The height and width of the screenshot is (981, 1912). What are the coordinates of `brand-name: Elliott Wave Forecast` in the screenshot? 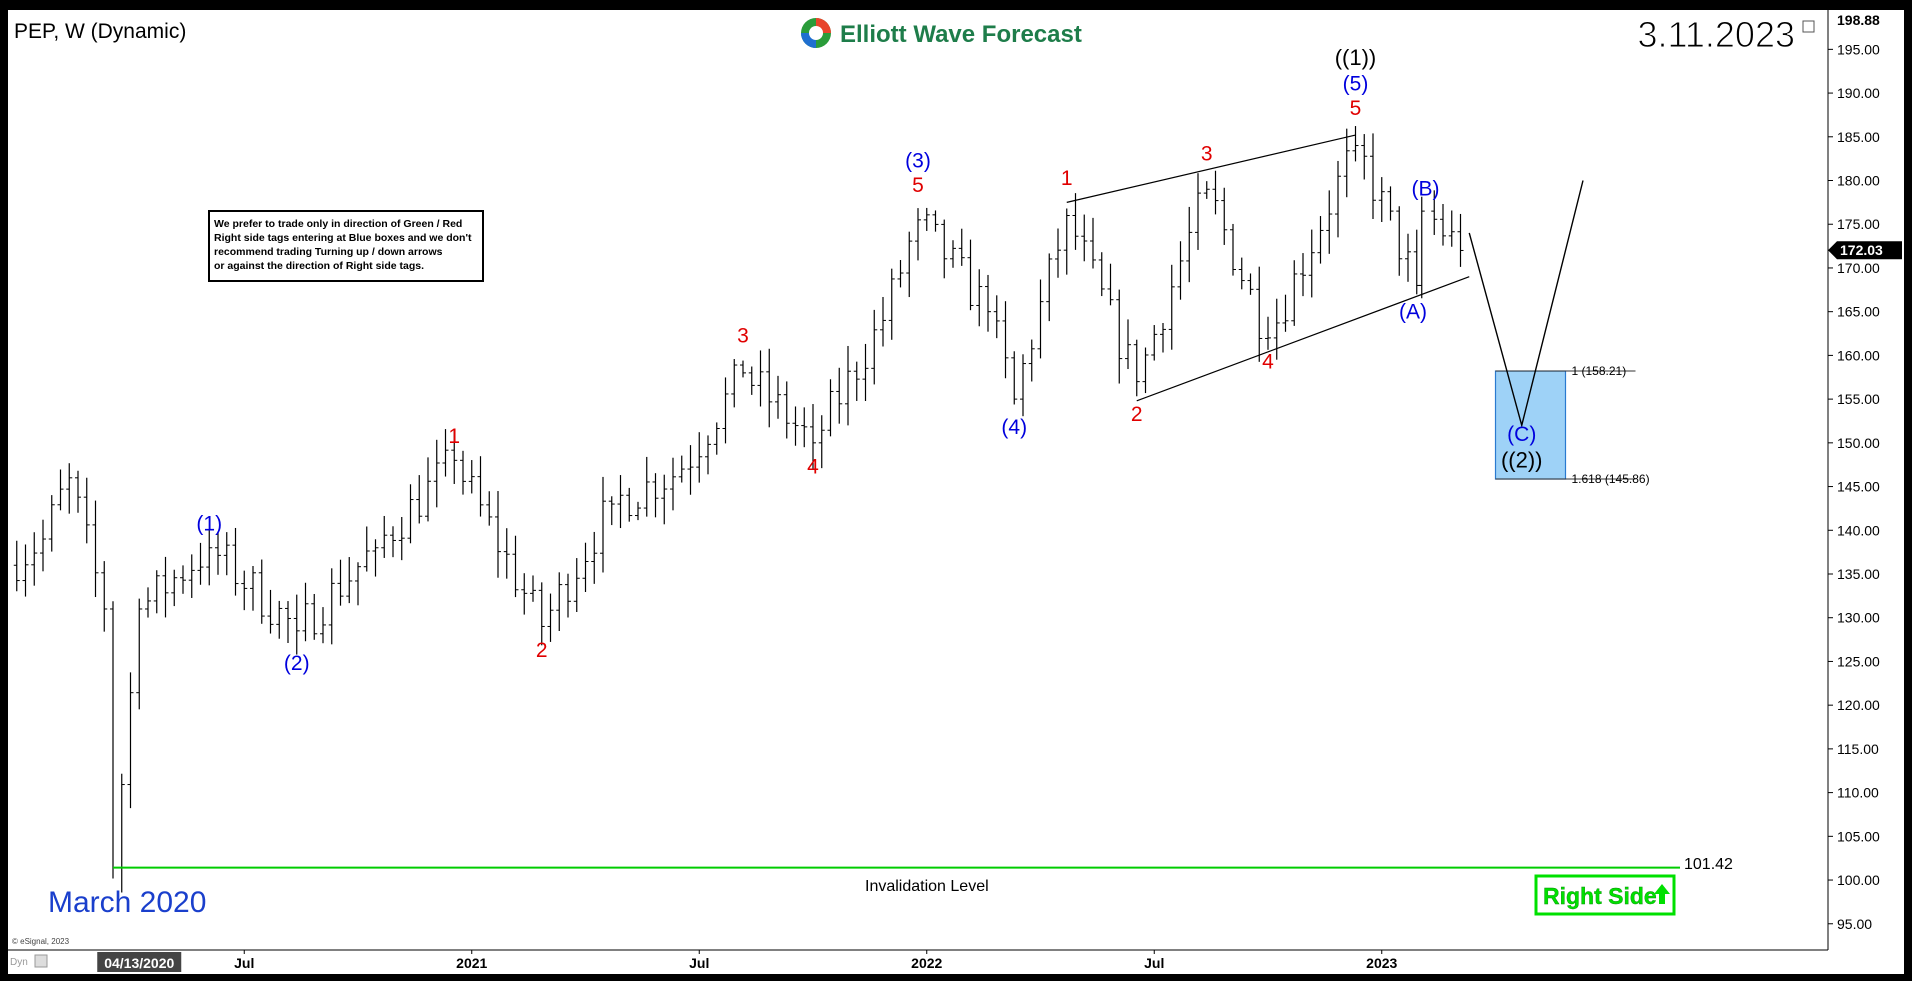 It's located at (961, 34).